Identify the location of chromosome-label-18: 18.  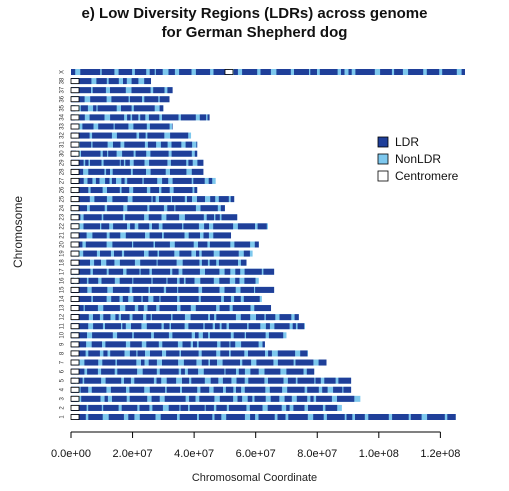
(63, 262).